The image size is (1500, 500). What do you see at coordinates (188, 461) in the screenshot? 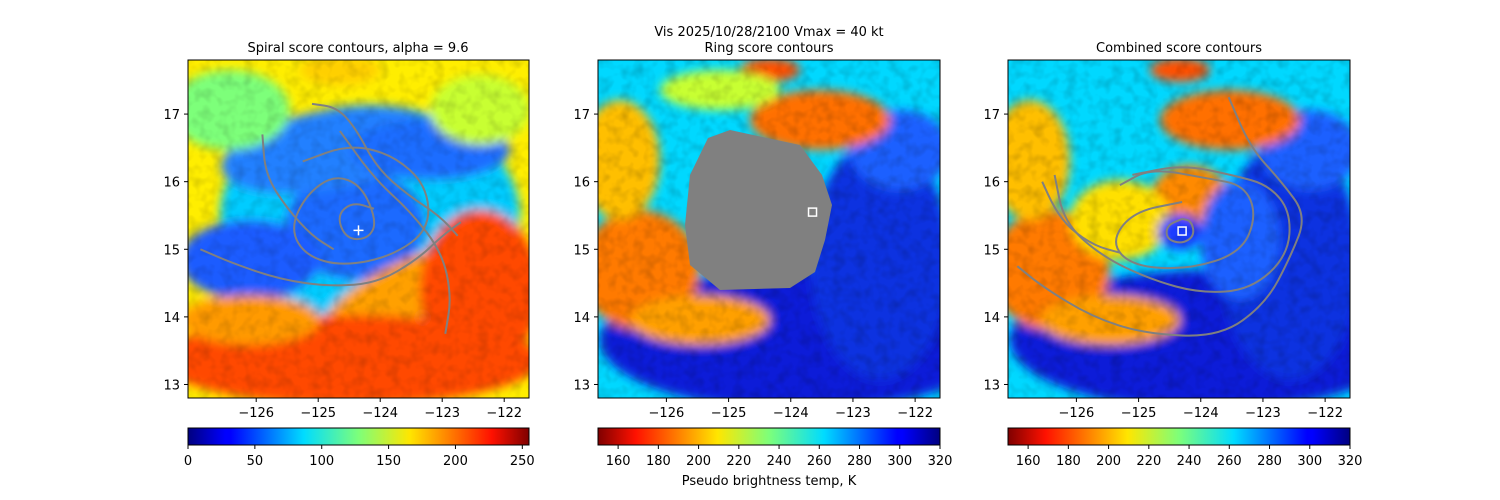
I see `colorbar-tick-label: 0` at bounding box center [188, 461].